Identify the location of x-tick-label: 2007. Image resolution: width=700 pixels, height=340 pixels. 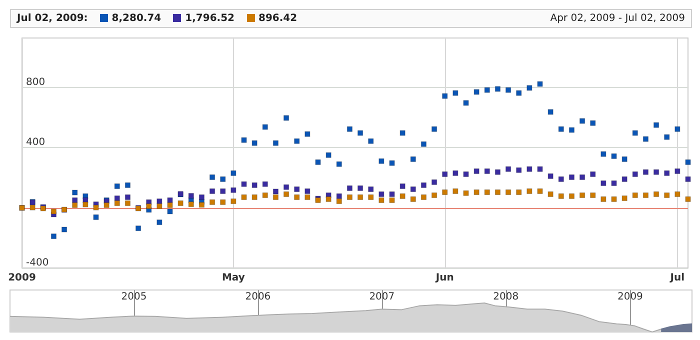
(382, 297).